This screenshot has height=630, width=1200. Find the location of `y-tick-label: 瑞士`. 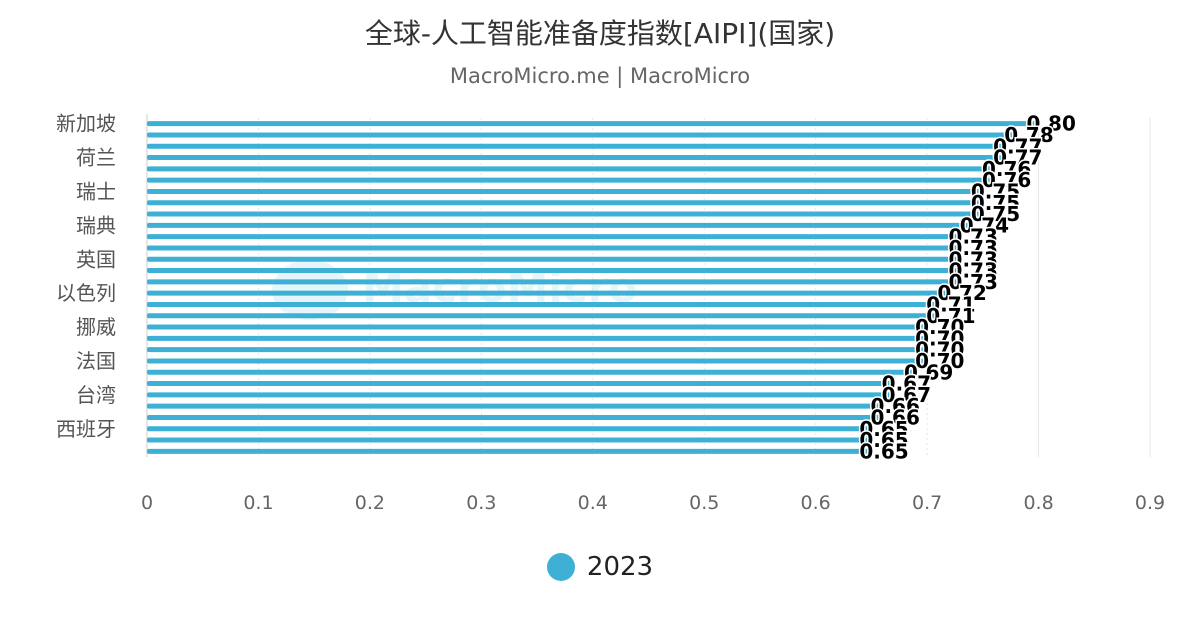

y-tick-label: 瑞士 is located at coordinates (96, 191).